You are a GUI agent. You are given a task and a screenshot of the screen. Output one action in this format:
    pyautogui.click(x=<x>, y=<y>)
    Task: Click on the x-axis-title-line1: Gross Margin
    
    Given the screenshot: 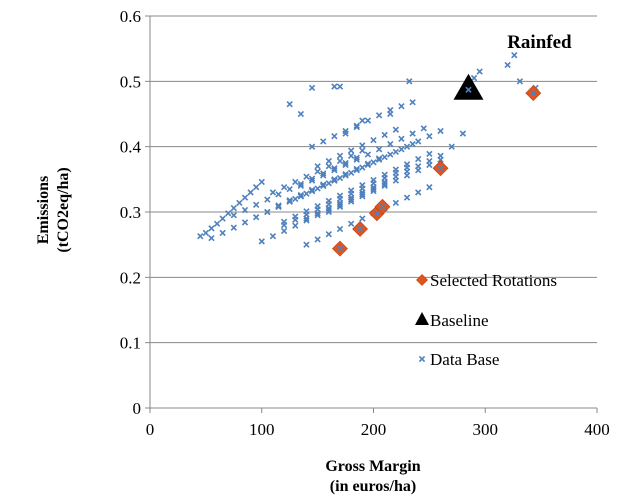 What is the action you would take?
    pyautogui.click(x=372, y=466)
    